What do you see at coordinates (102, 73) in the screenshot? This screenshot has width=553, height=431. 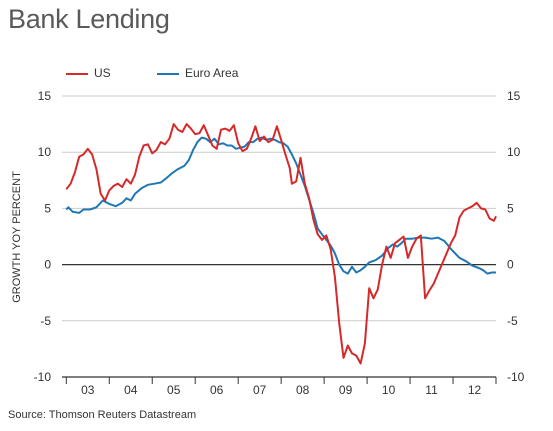 I see `legend-label-us: US` at bounding box center [102, 73].